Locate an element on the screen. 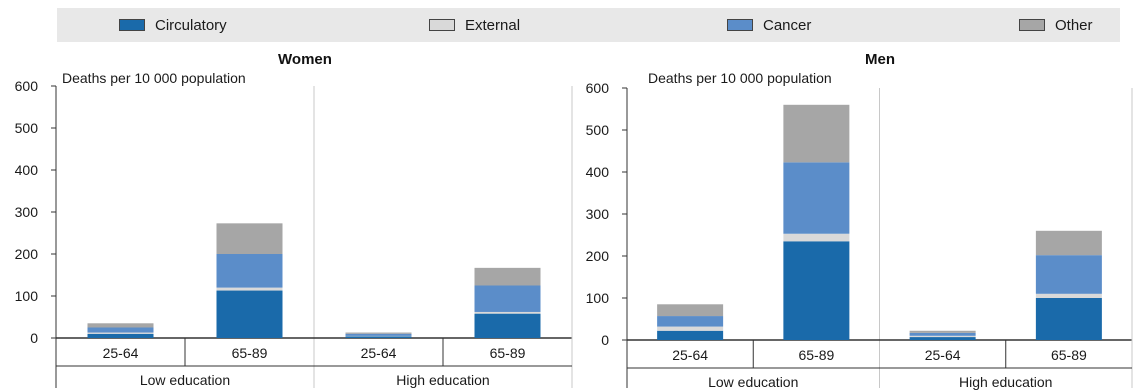  men-y-tick-label: 300 is located at coordinates (598, 214).